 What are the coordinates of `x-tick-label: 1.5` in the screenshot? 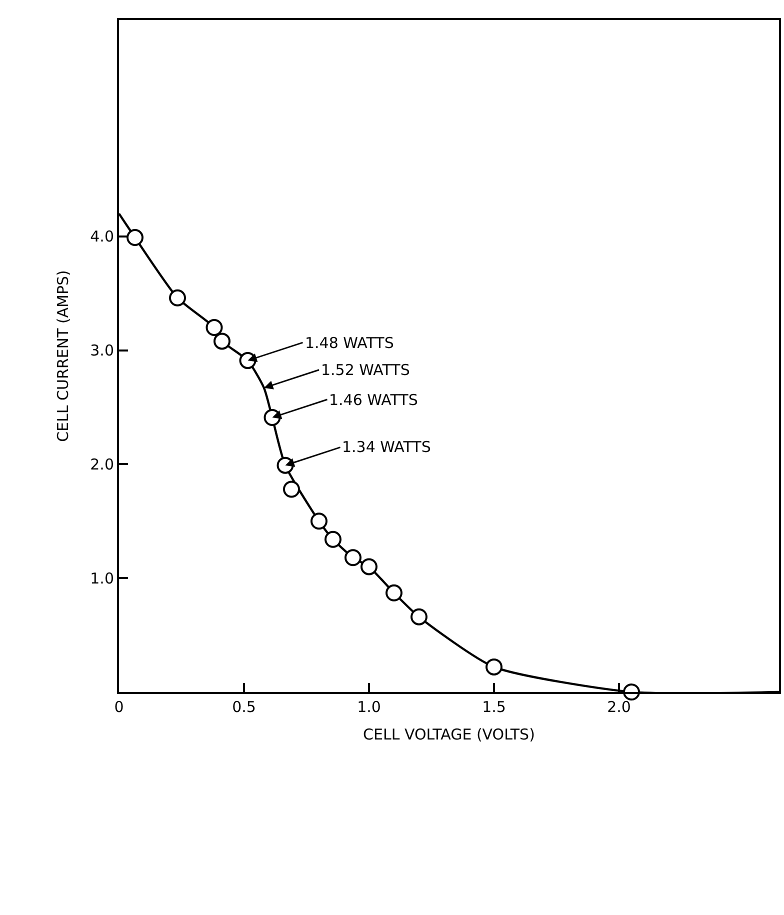 It's located at (494, 707).